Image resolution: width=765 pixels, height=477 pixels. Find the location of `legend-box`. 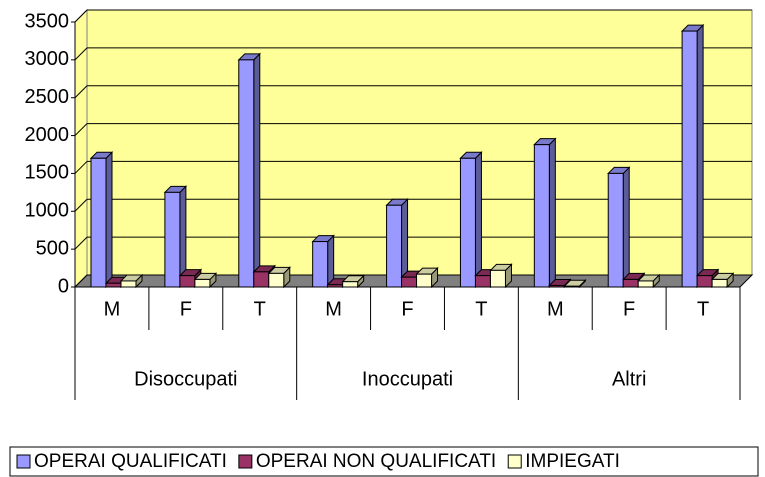

legend-box is located at coordinates (384, 461).